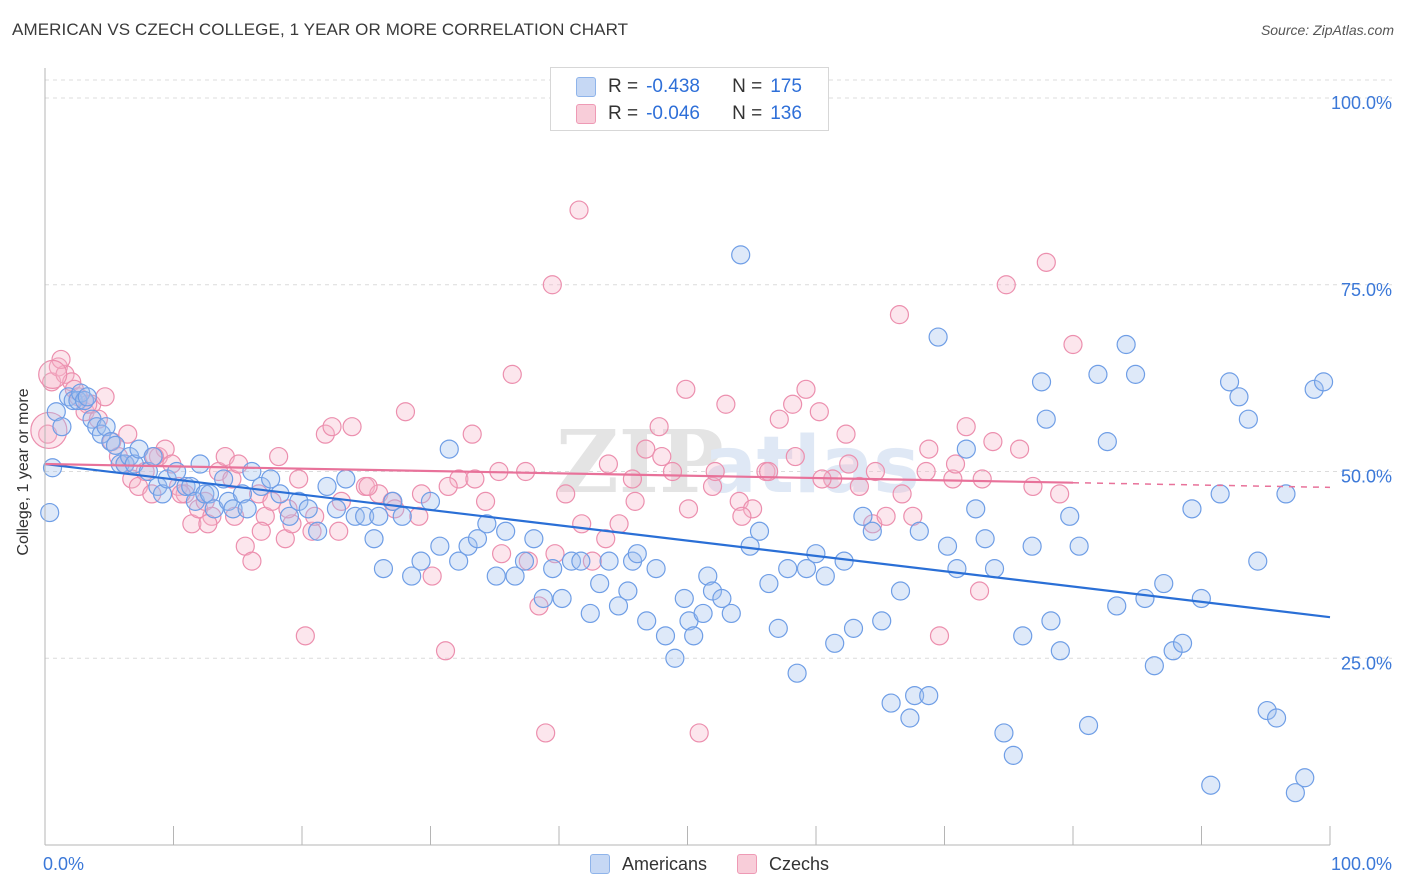 Image resolution: width=1406 pixels, height=892 pixels. What do you see at coordinates (799, 863) in the screenshot?
I see `legend-label: Czechs` at bounding box center [799, 863].